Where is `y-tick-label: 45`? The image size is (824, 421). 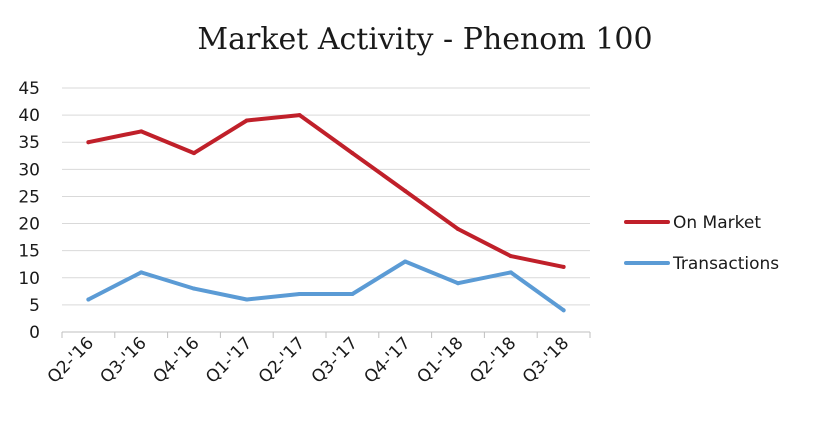
y-tick-label: 45 is located at coordinates (29, 89).